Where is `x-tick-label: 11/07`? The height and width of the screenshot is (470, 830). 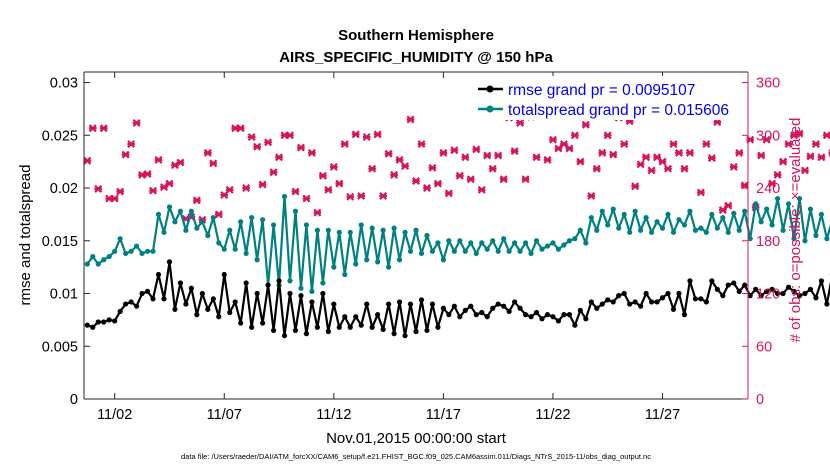
x-tick-label: 11/07 is located at coordinates (224, 415).